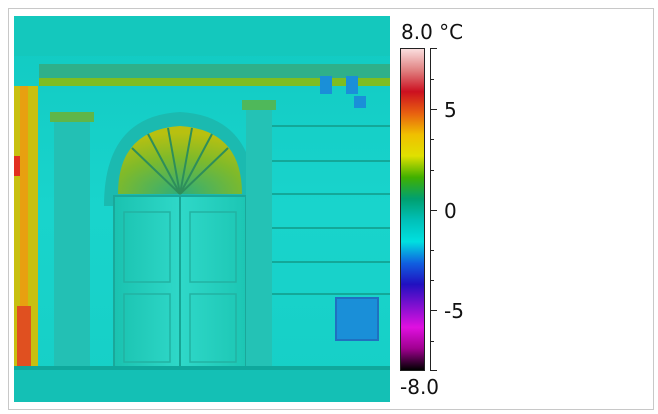 The image size is (658, 414). Describe the element at coordinates (454, 311) in the screenshot. I see `scale-tick-label-minus5: -5` at that location.